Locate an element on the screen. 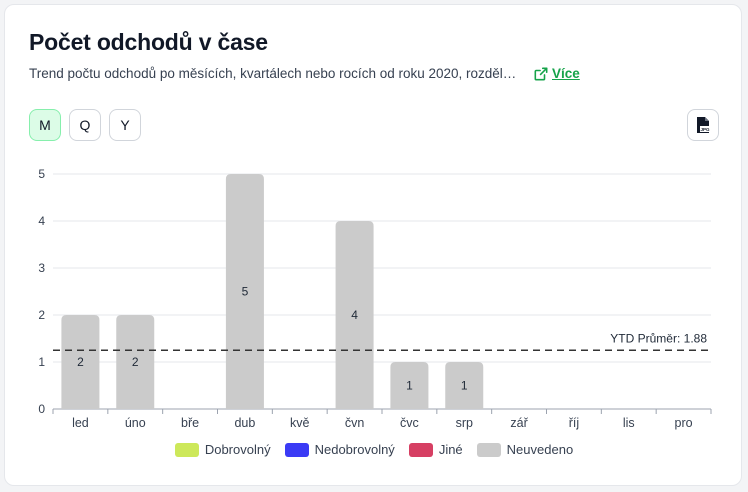 Image resolution: width=748 pixels, height=492 pixels. x-tick-label: úno is located at coordinates (135, 423).